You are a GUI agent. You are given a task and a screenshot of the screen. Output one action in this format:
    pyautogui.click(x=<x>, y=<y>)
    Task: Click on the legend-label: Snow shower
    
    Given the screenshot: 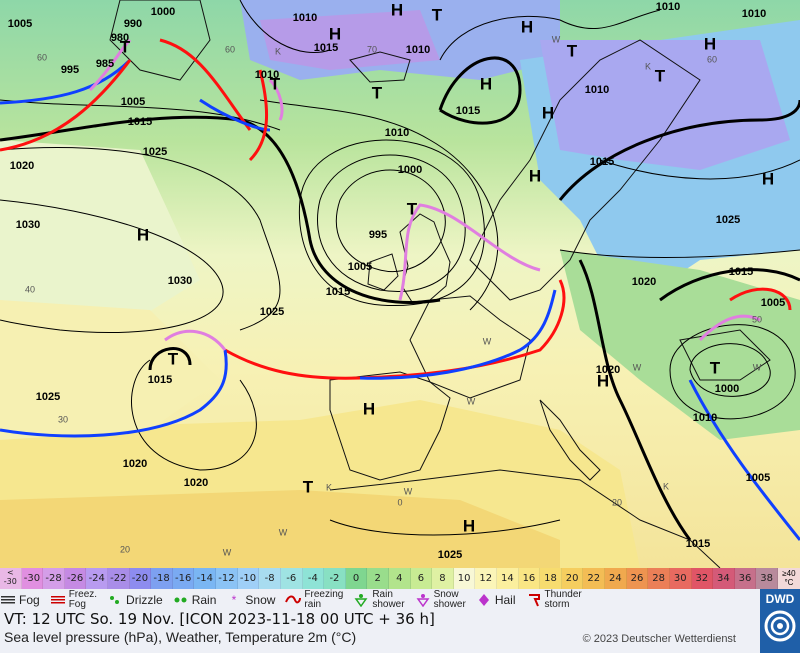 What is the action you would take?
    pyautogui.click(x=449, y=599)
    